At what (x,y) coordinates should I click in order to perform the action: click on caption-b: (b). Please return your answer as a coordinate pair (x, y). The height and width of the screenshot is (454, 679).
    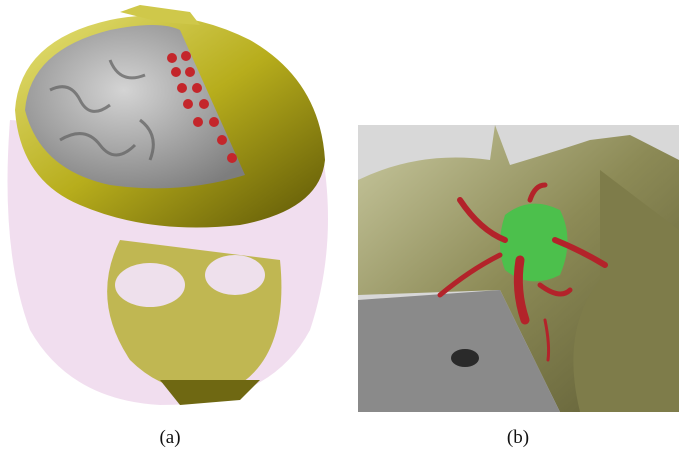
    Looking at the image, I should click on (518, 437).